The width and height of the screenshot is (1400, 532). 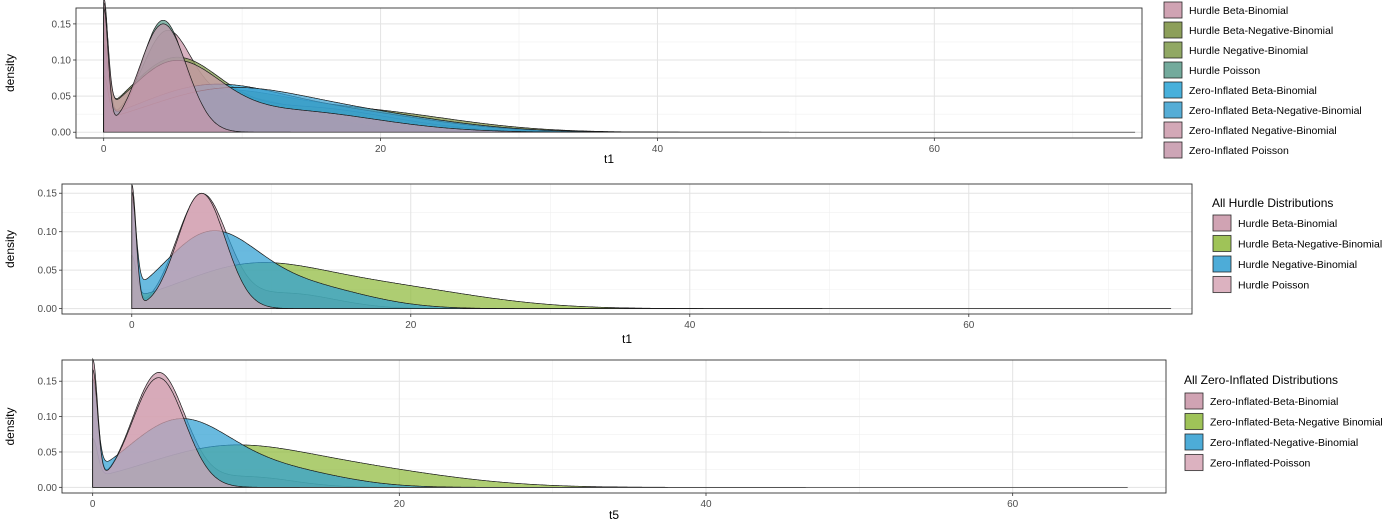 What do you see at coordinates (1272, 203) in the screenshot?
I see `legend-title: All Hurdle Distributions` at bounding box center [1272, 203].